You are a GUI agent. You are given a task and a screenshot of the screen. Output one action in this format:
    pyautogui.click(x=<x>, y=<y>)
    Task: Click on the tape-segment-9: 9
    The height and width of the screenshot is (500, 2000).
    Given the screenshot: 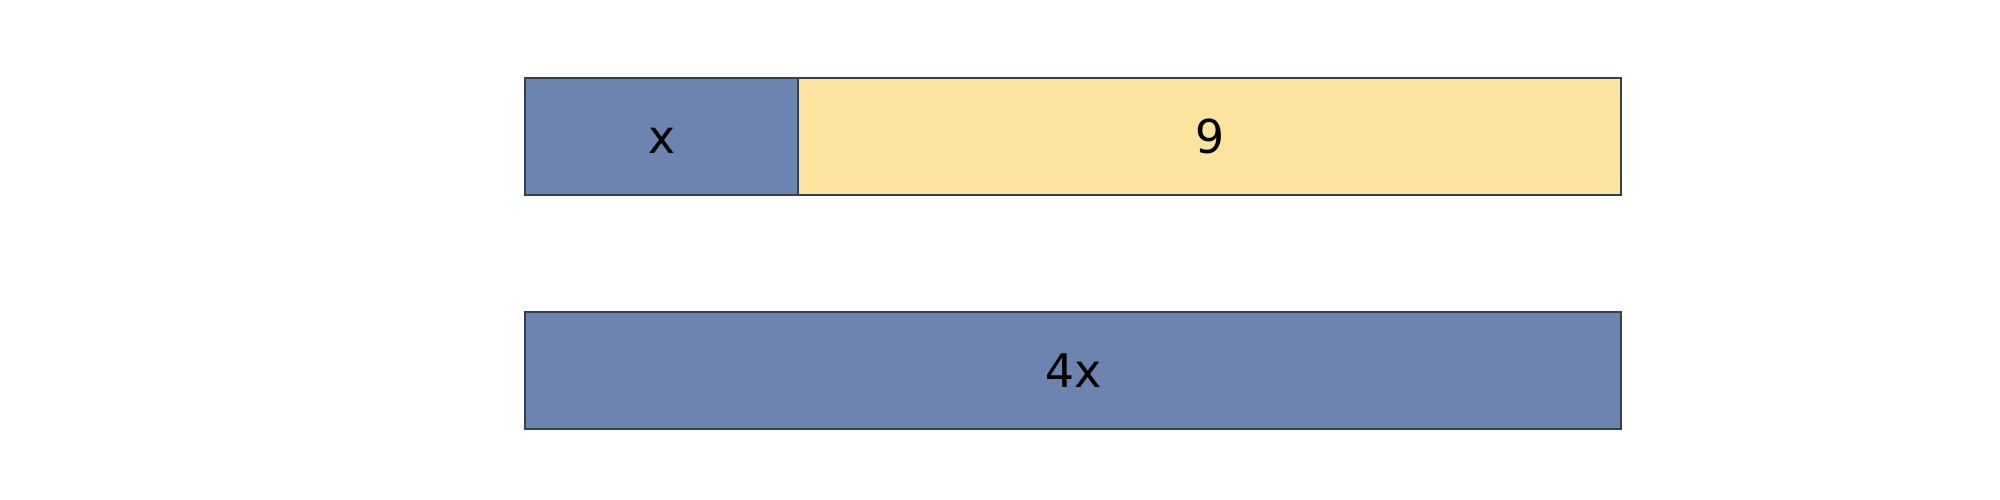 What is the action you would take?
    pyautogui.click(x=1209, y=136)
    